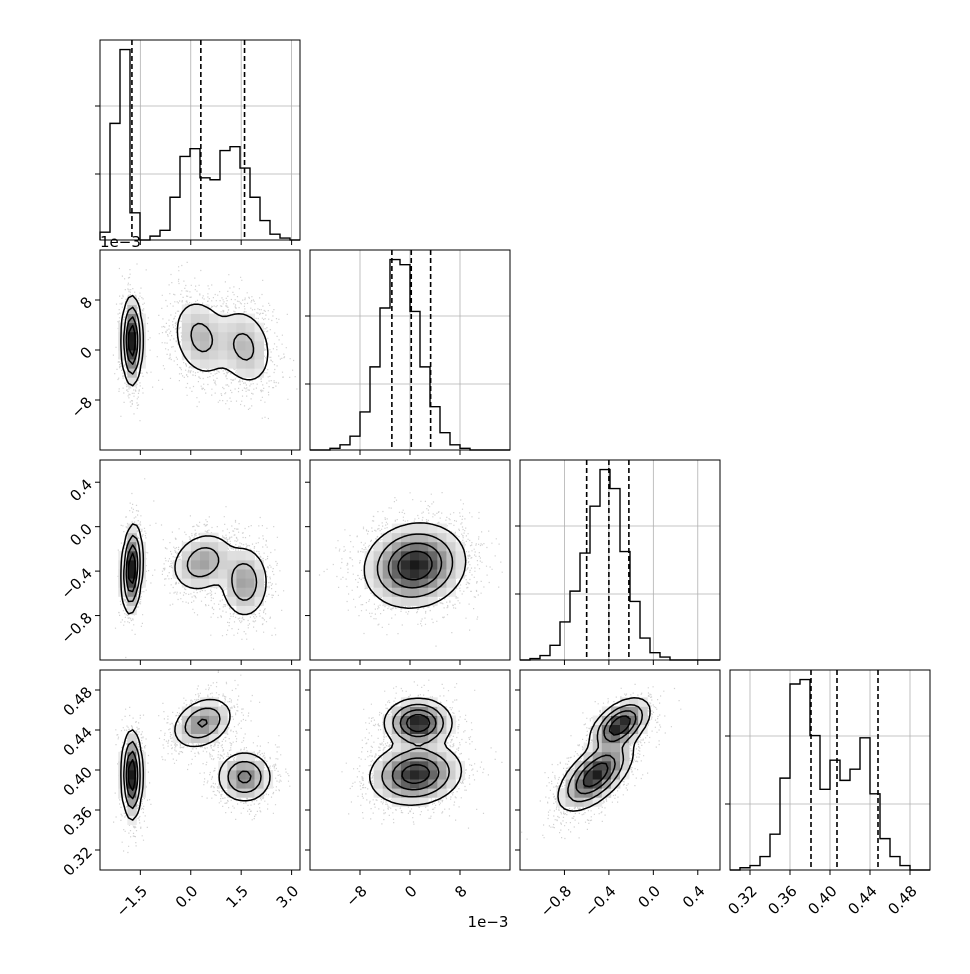 Image resolution: width=970 pixels, height=974 pixels. I want to click on histogram-steps, so click(199, 144).